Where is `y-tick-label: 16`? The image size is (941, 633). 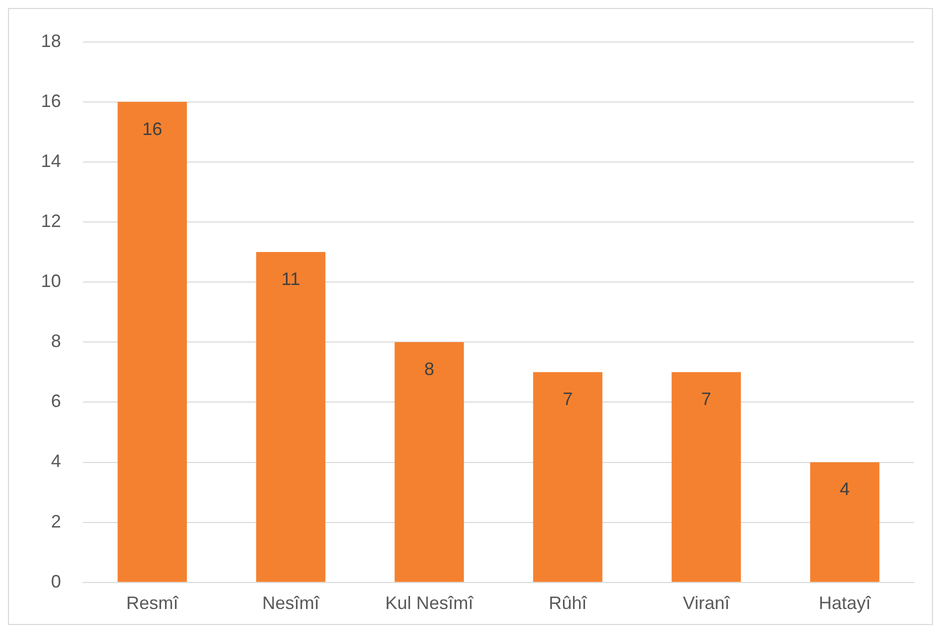
y-tick-label: 16 is located at coordinates (51, 100).